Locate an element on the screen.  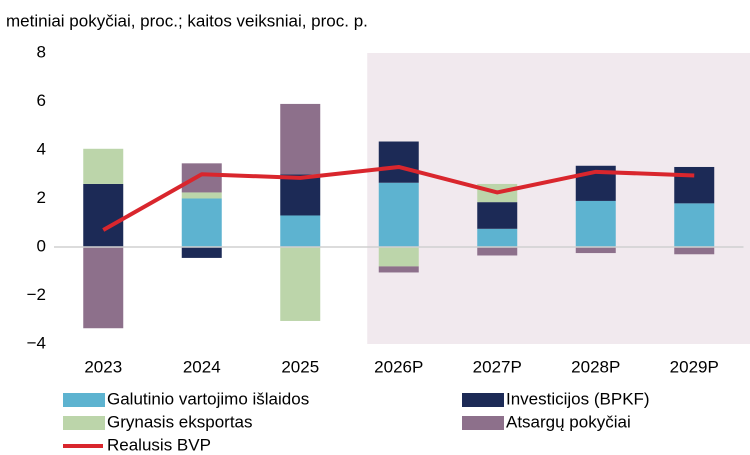
y-tick-label: 2 is located at coordinates (41, 197).